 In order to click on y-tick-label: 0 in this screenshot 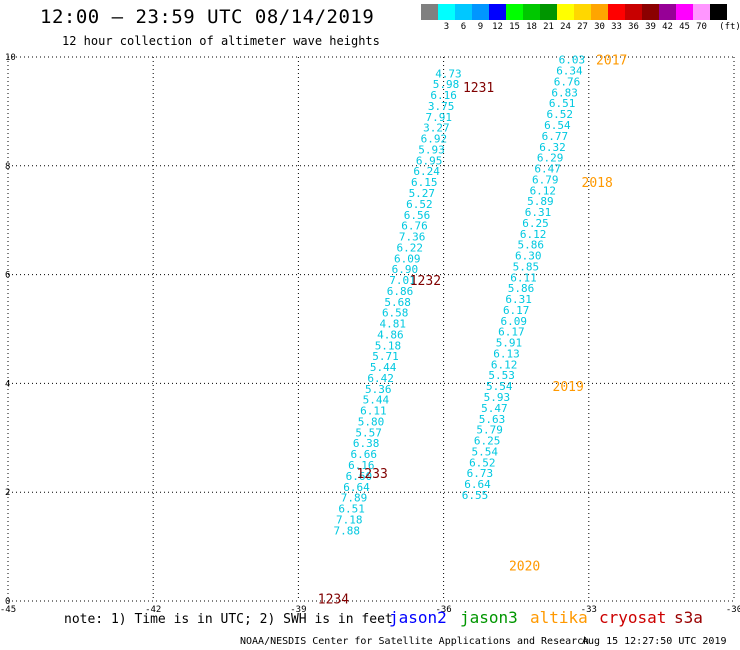, I will do `click(7, 602)`.